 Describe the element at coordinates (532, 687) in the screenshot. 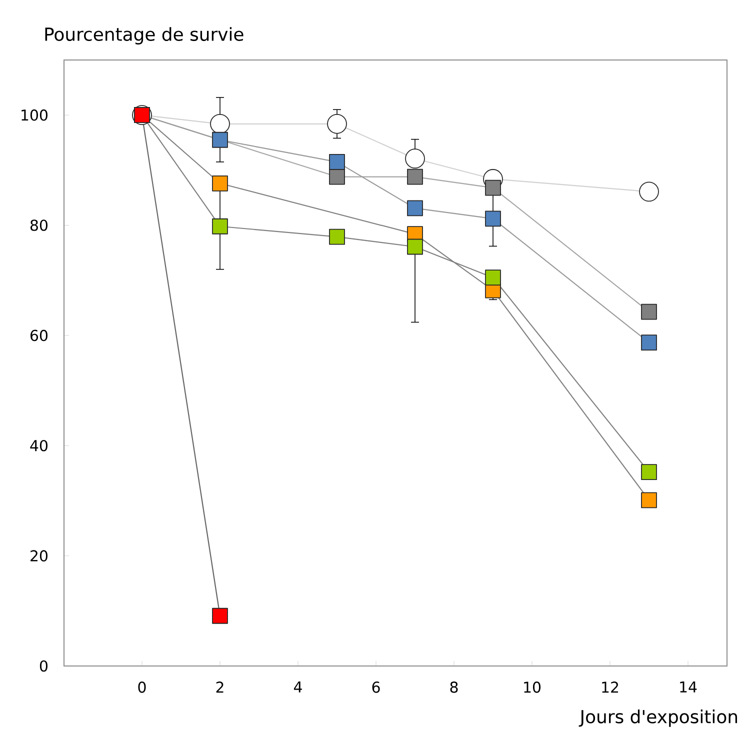

I see `x-tick-label: 10` at that location.